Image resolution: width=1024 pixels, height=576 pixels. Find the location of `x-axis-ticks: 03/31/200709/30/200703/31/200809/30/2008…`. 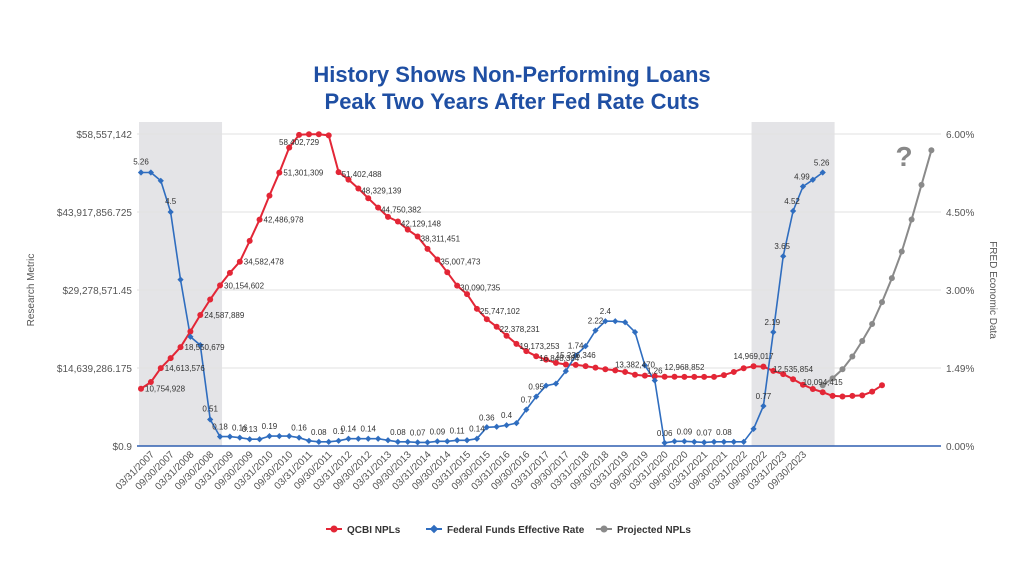

x-axis-ticks: 03/31/200709/30/200703/31/200809/30/2008… is located at coordinates (462, 470).